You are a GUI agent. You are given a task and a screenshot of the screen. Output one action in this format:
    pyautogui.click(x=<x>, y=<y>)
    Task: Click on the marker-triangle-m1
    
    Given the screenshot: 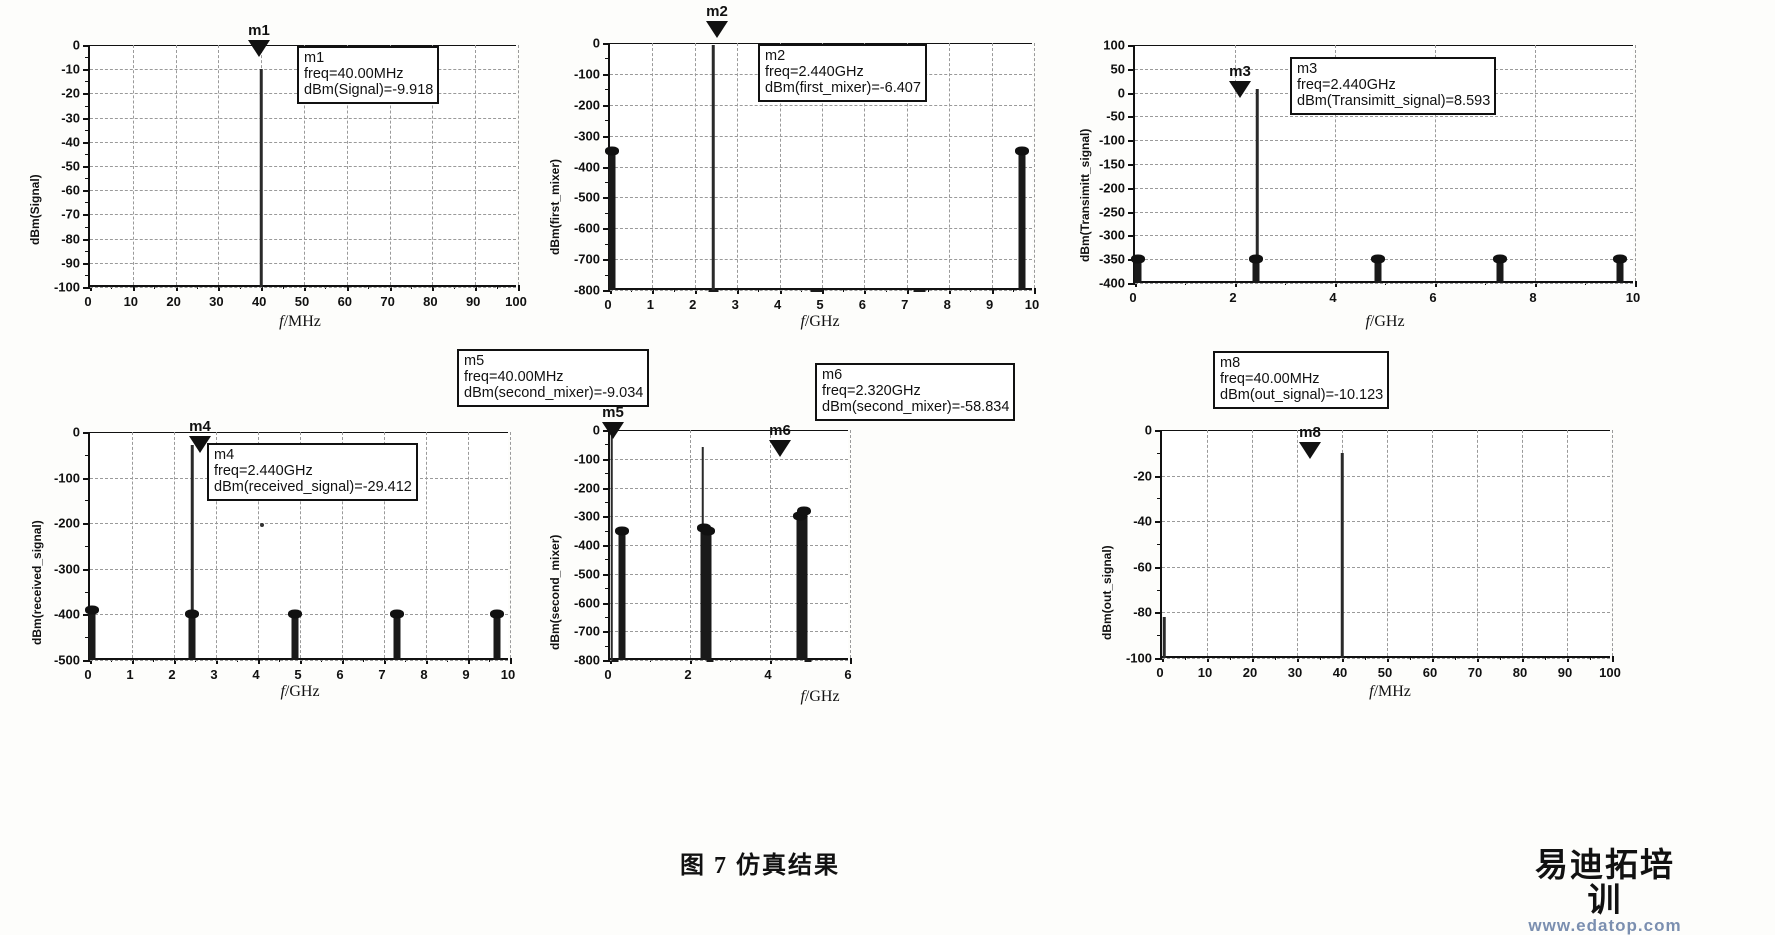 What is the action you would take?
    pyautogui.click(x=259, y=48)
    